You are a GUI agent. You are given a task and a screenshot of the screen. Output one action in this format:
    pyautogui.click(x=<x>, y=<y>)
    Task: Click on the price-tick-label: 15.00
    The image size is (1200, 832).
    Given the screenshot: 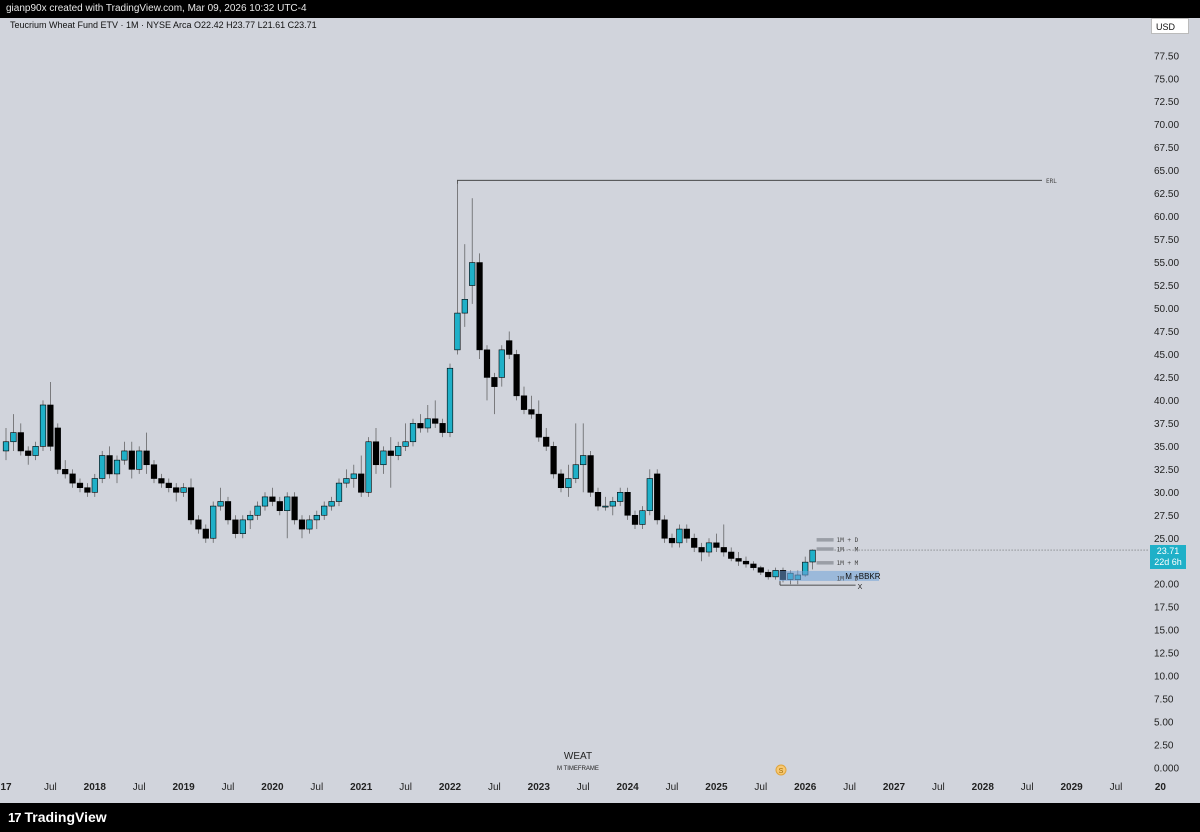 What is the action you would take?
    pyautogui.click(x=1166, y=631)
    